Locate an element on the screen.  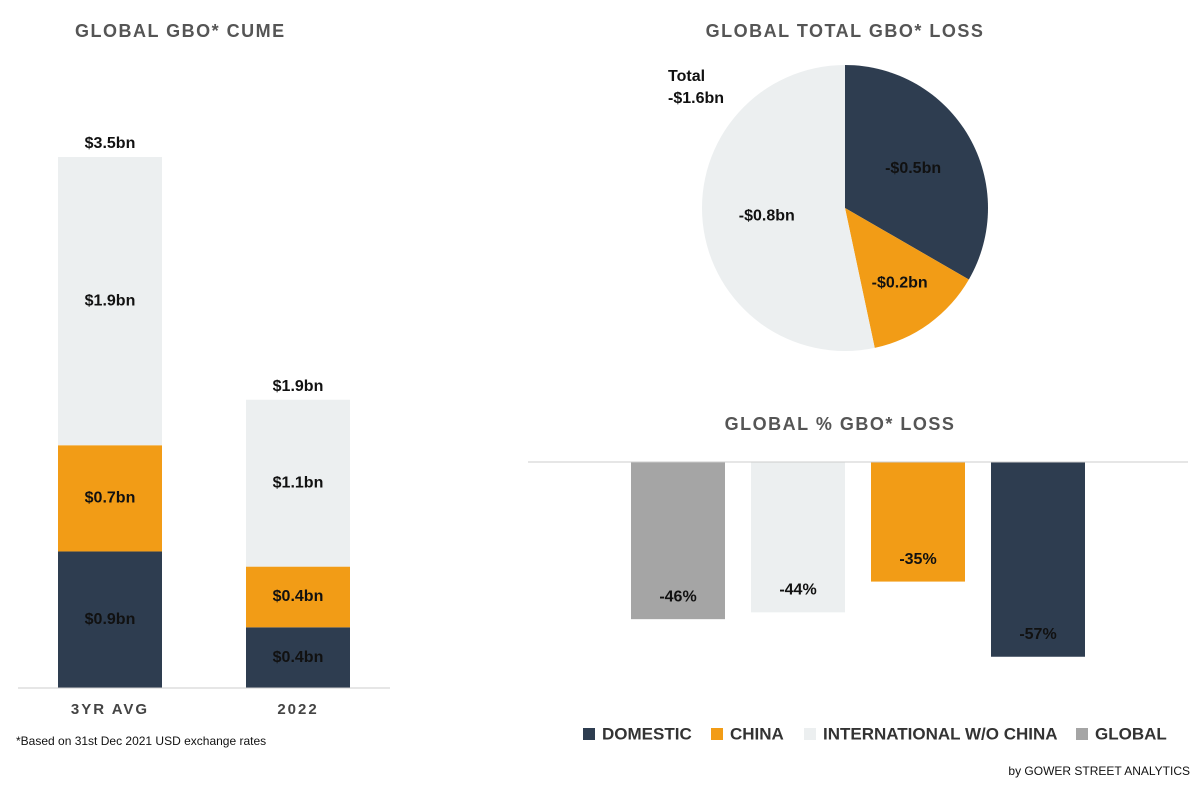
data-label: -44% is located at coordinates (797, 590).